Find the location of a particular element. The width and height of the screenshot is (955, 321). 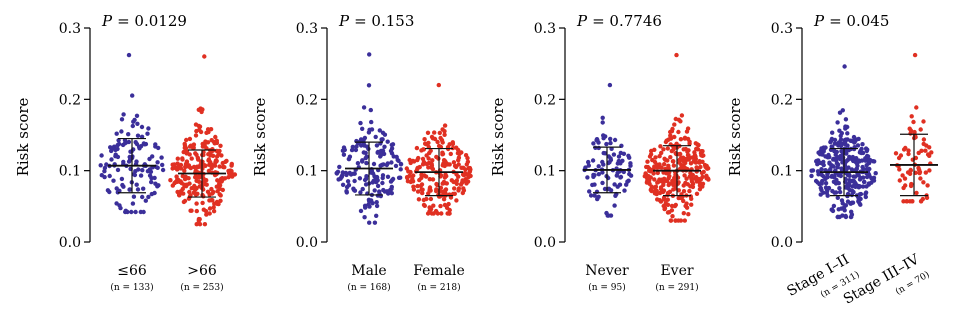

y-tick-label: 0.3 is located at coordinates (307, 29).